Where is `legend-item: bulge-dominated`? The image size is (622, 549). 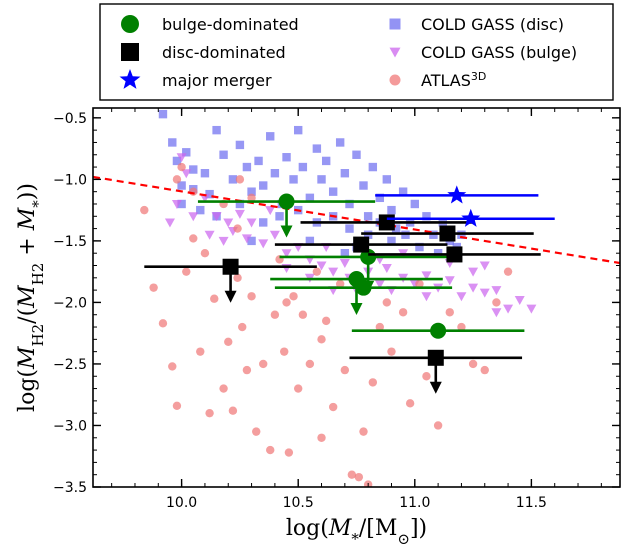
legend-item: bulge-dominated is located at coordinates (210, 24).